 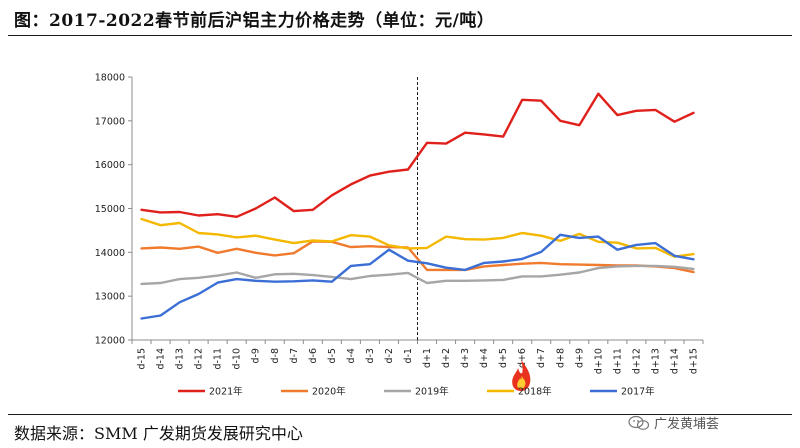 What do you see at coordinates (535, 392) in the screenshot?
I see `legend-label: 2018年` at bounding box center [535, 392].